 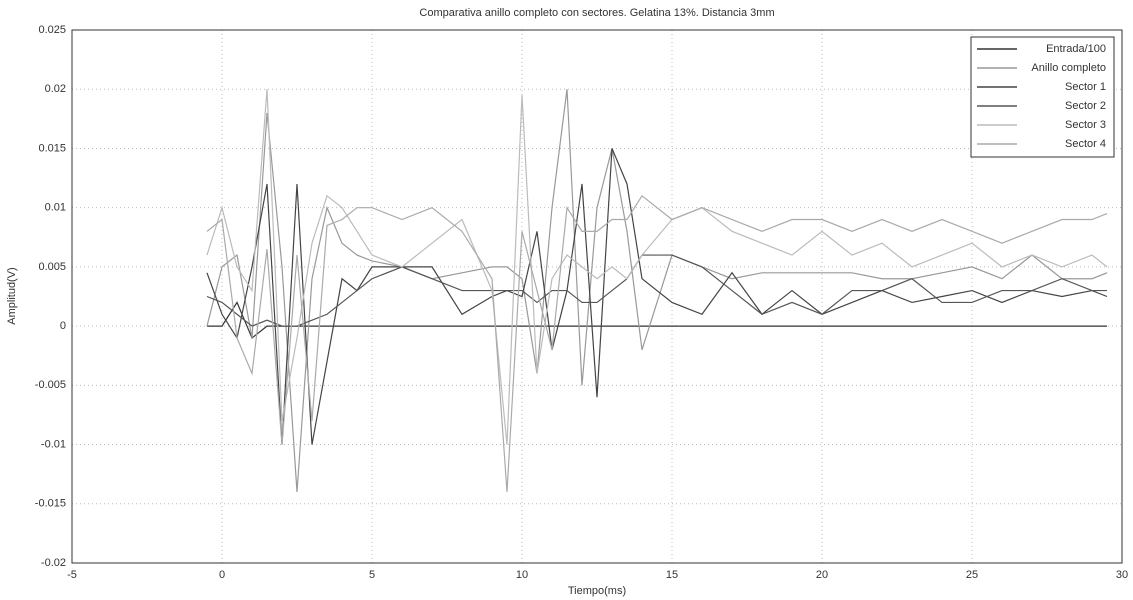 I want to click on x-tick-label: 5, so click(x=372, y=575).